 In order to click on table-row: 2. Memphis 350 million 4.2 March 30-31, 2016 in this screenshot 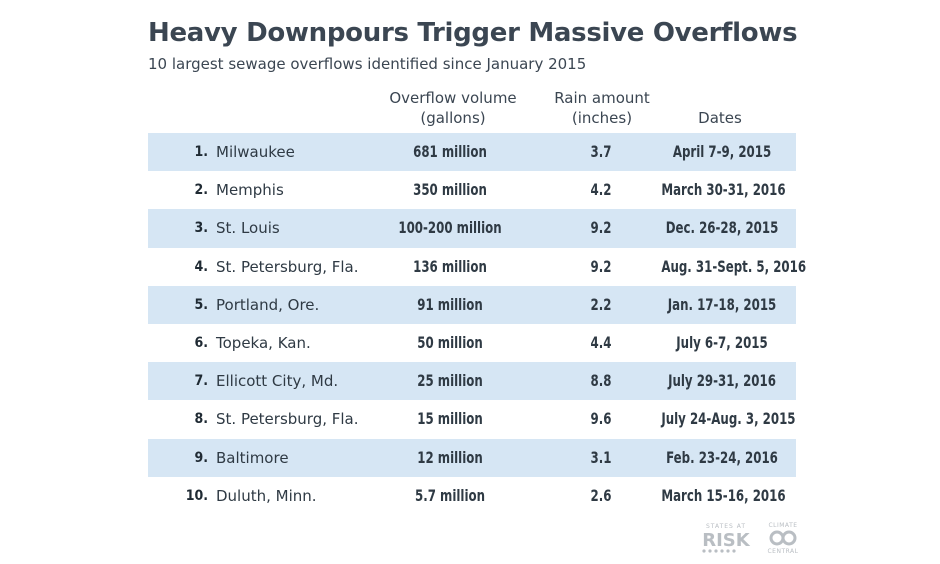, I will do `click(472, 190)`.